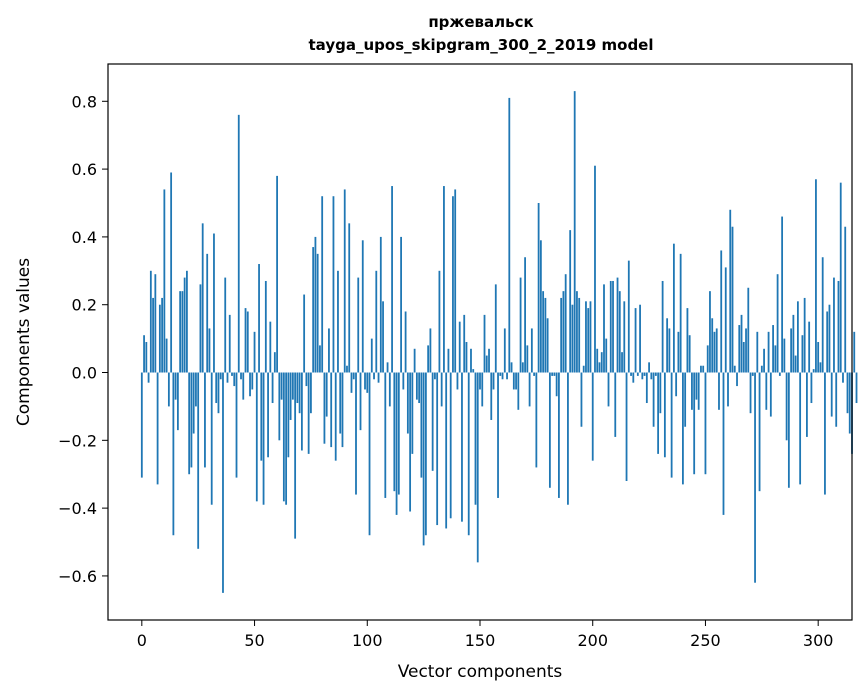 The height and width of the screenshot is (696, 867). Describe the element at coordinates (142, 640) in the screenshot. I see `x-tick-label: 0` at that location.